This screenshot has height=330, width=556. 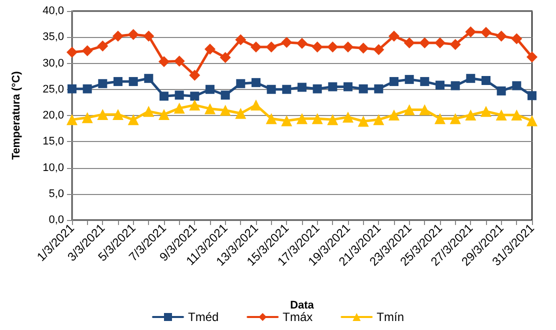 I want to click on y-tick-label: 35,0, so click(x=53, y=37).